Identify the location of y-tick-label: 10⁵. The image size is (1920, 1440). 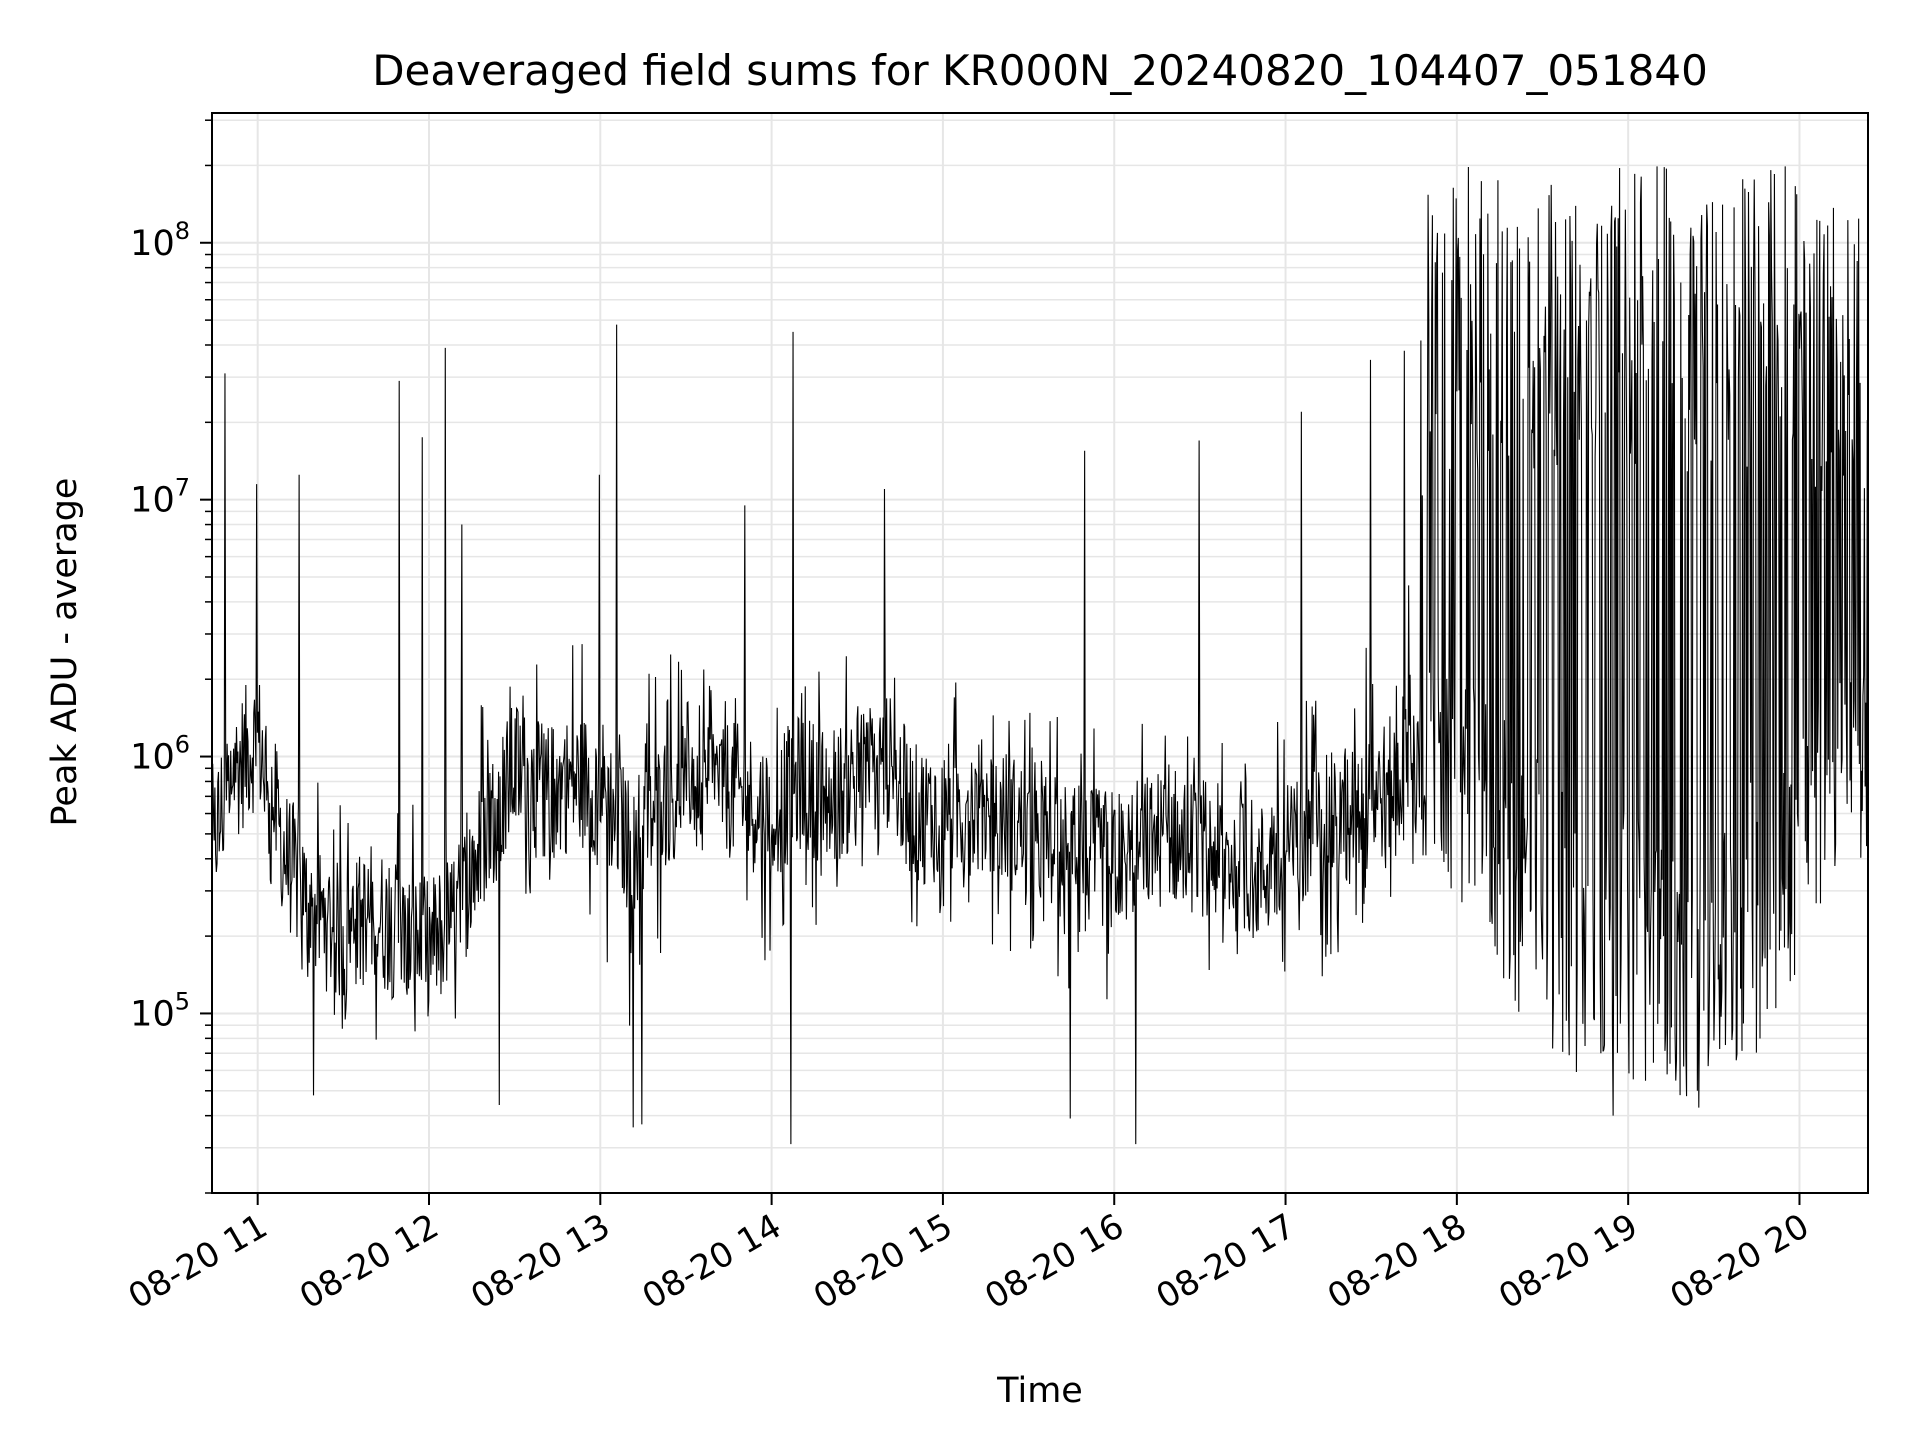
(160, 1010).